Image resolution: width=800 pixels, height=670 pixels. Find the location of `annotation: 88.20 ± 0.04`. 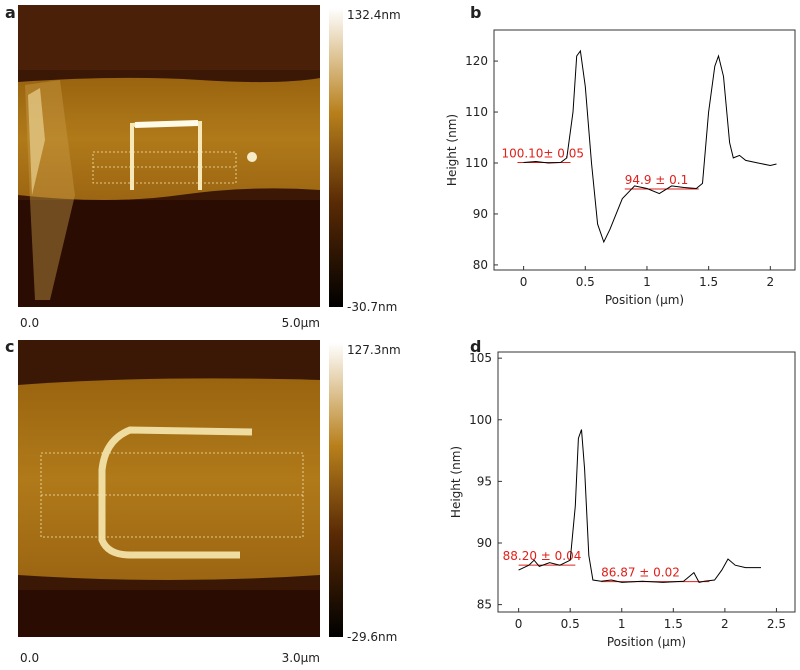

annotation: 88.20 ± 0.04 is located at coordinates (542, 556).